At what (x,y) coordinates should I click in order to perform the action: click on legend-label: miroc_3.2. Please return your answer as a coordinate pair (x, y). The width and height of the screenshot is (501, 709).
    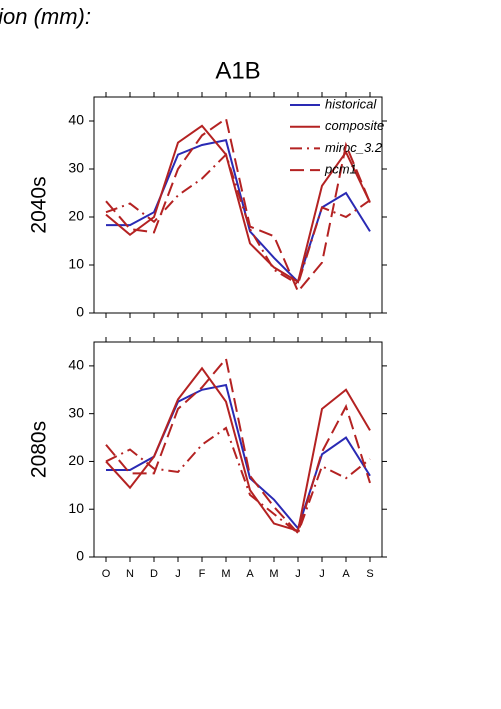
    Looking at the image, I should click on (354, 147).